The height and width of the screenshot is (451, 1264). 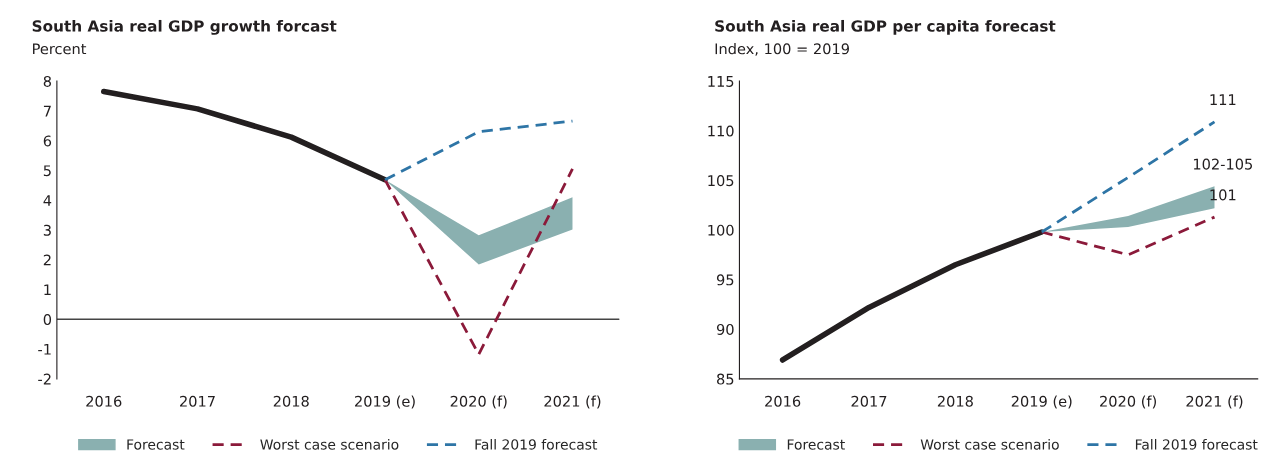 I want to click on y-tick-label: 105, so click(x=721, y=181).